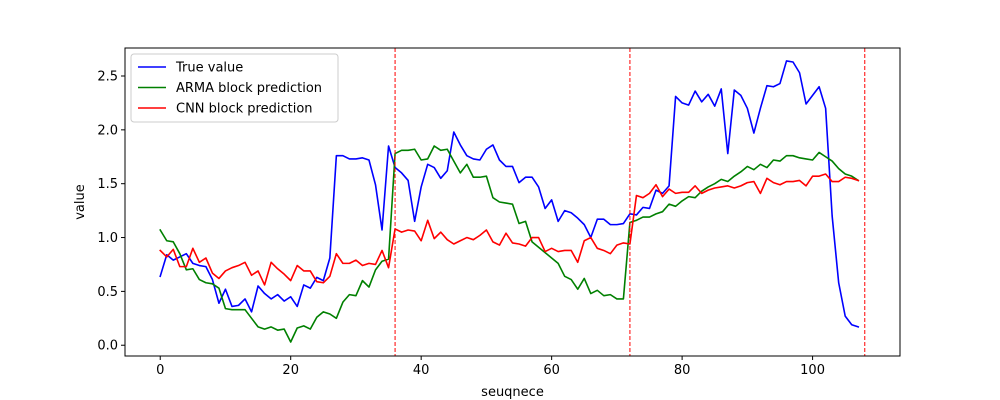  I want to click on x-tick-label: 80, so click(682, 370).